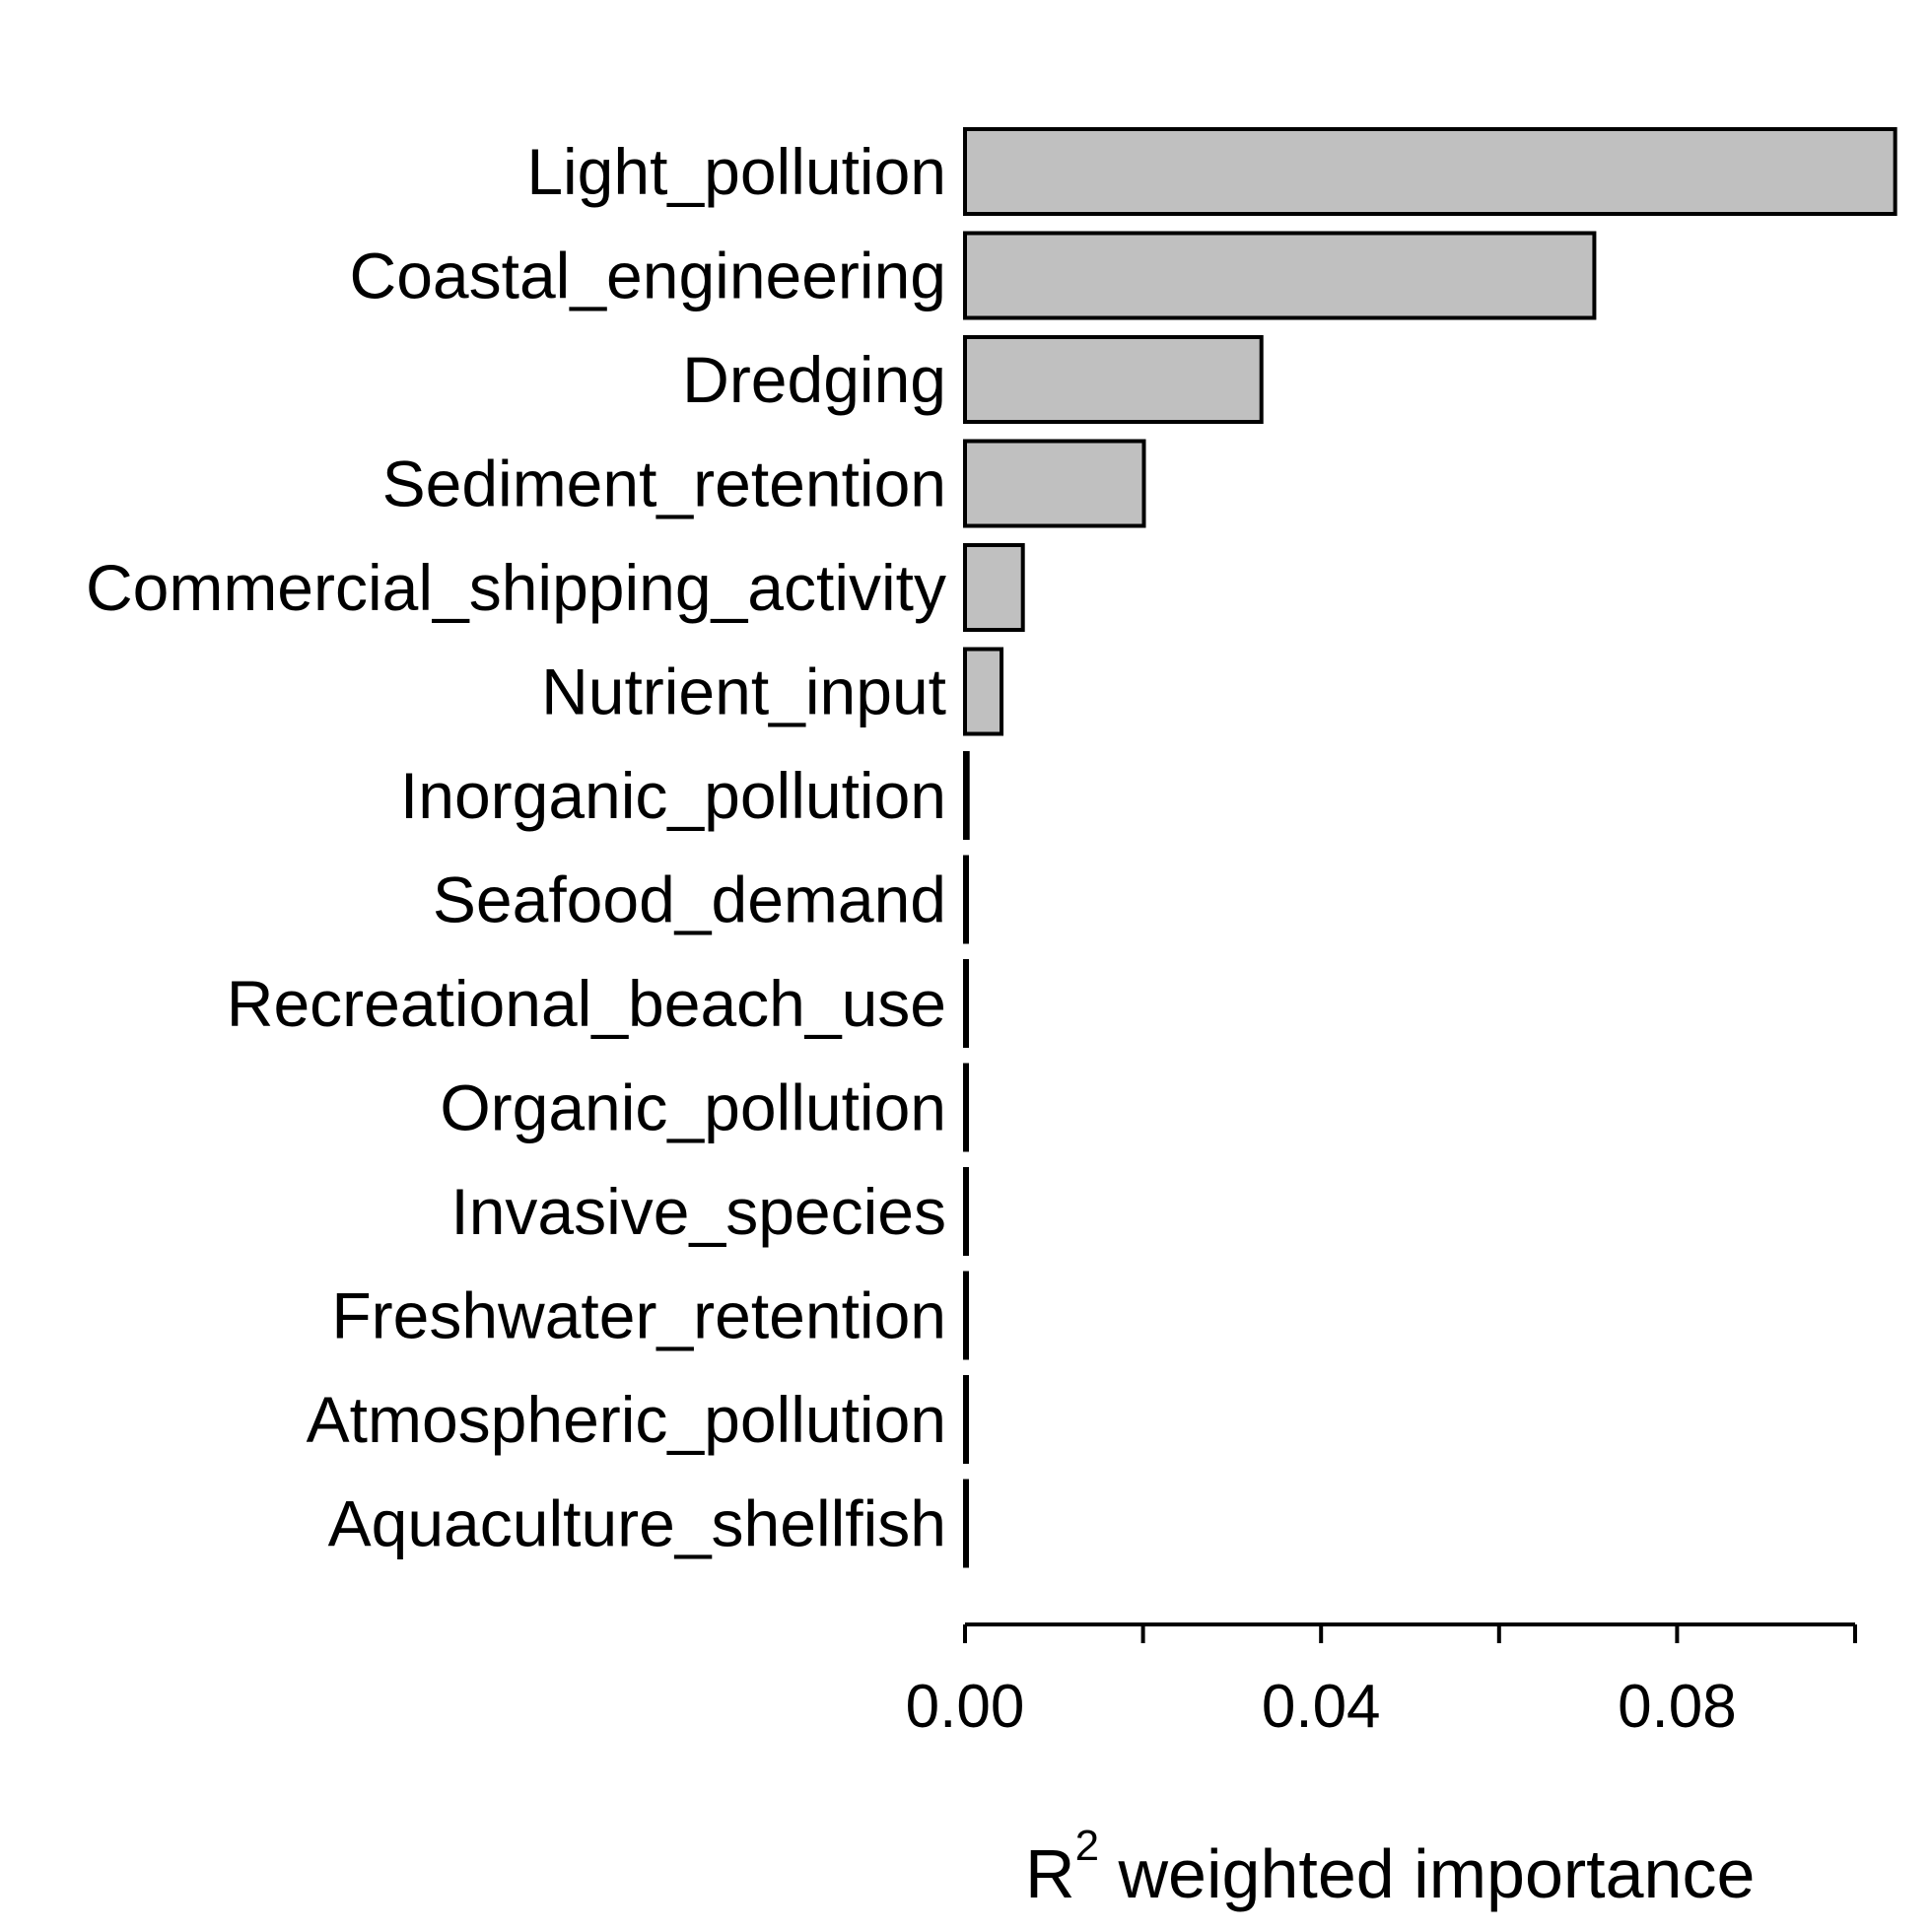  Describe the element at coordinates (637, 1524) in the screenshot. I see `category-label-aquaculture-shellfish: Aquaculture_shellfish` at that location.